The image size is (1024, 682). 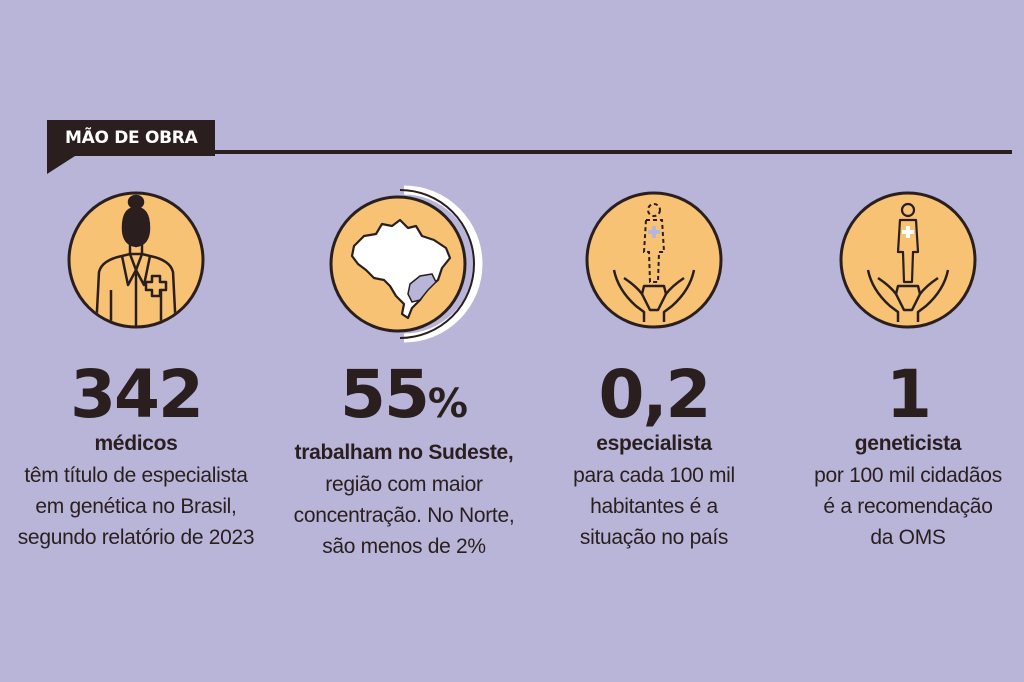 What do you see at coordinates (654, 260) in the screenshot?
I see `hands-dashed-person-icon` at bounding box center [654, 260].